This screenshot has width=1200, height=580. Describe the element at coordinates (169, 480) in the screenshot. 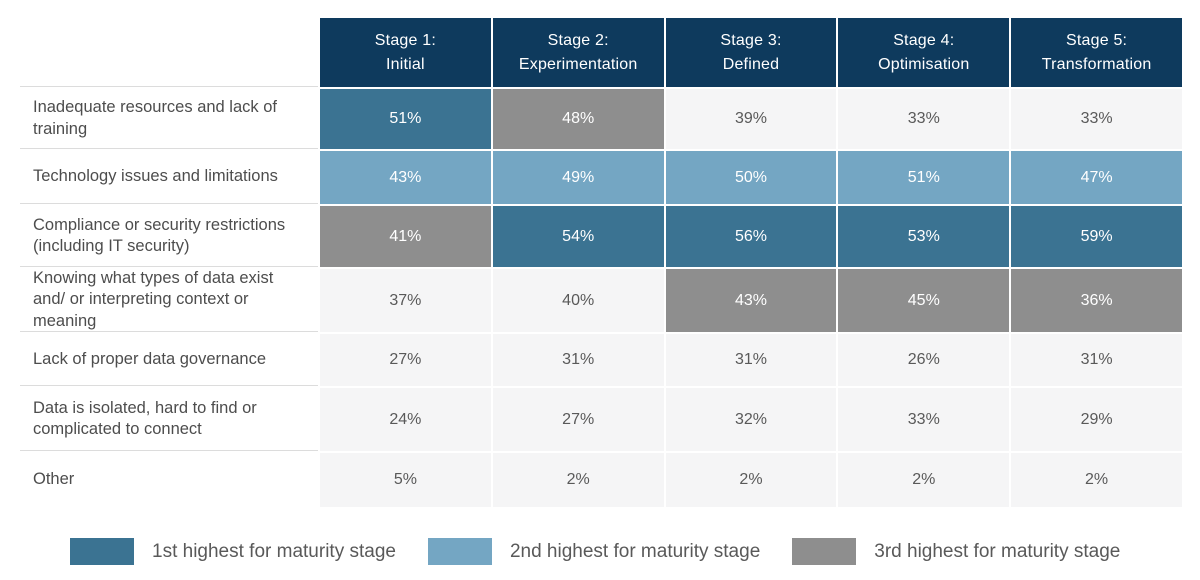

I see `row-label: Other` at that location.